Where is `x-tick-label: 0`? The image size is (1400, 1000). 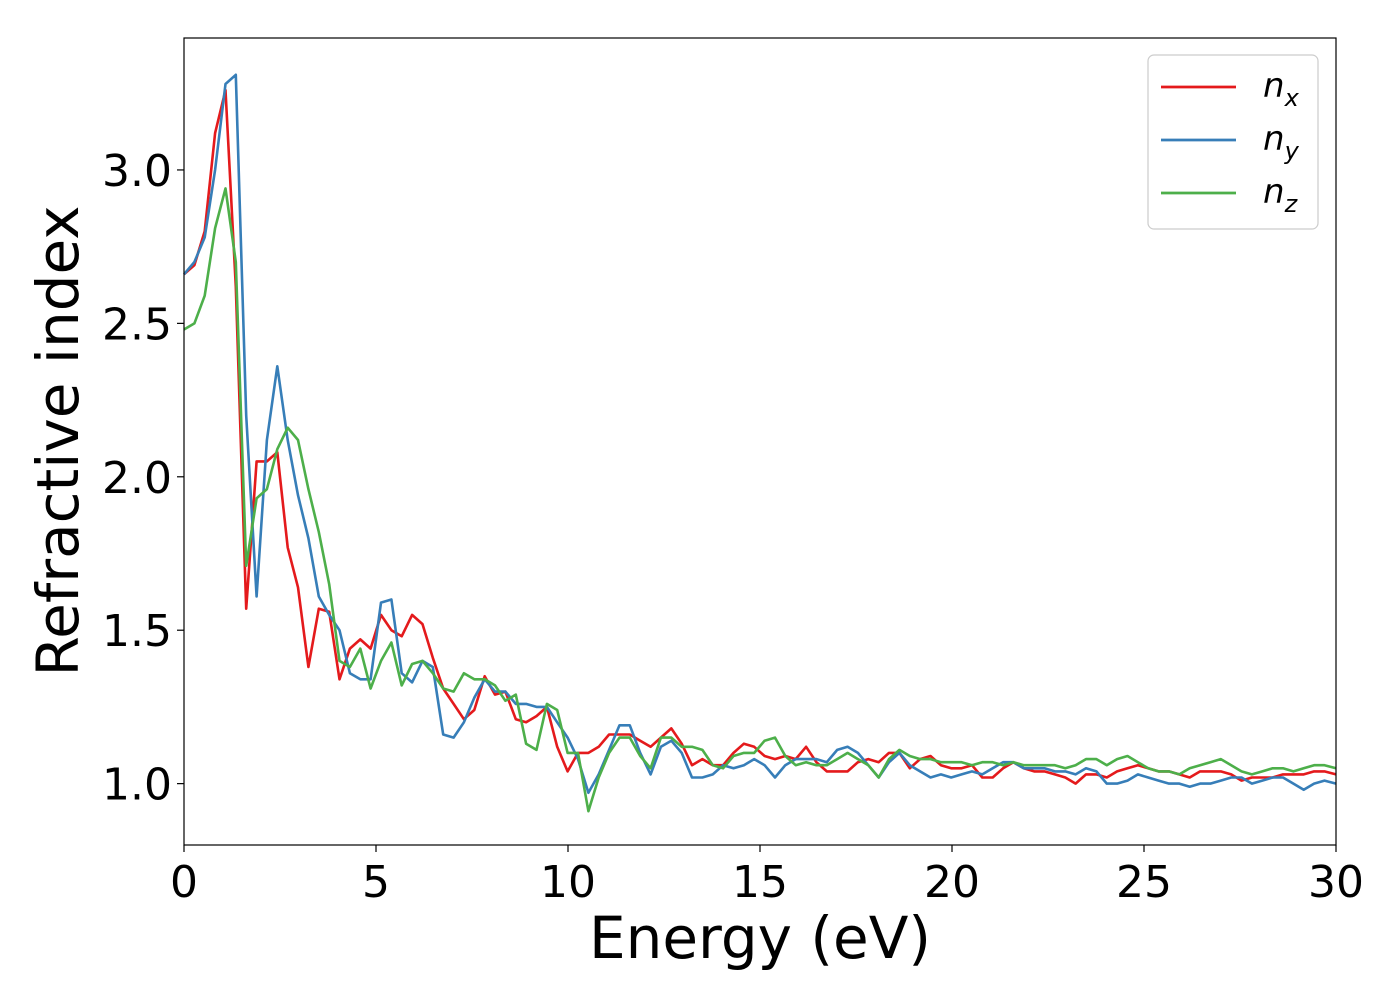 x-tick-label: 0 is located at coordinates (184, 882).